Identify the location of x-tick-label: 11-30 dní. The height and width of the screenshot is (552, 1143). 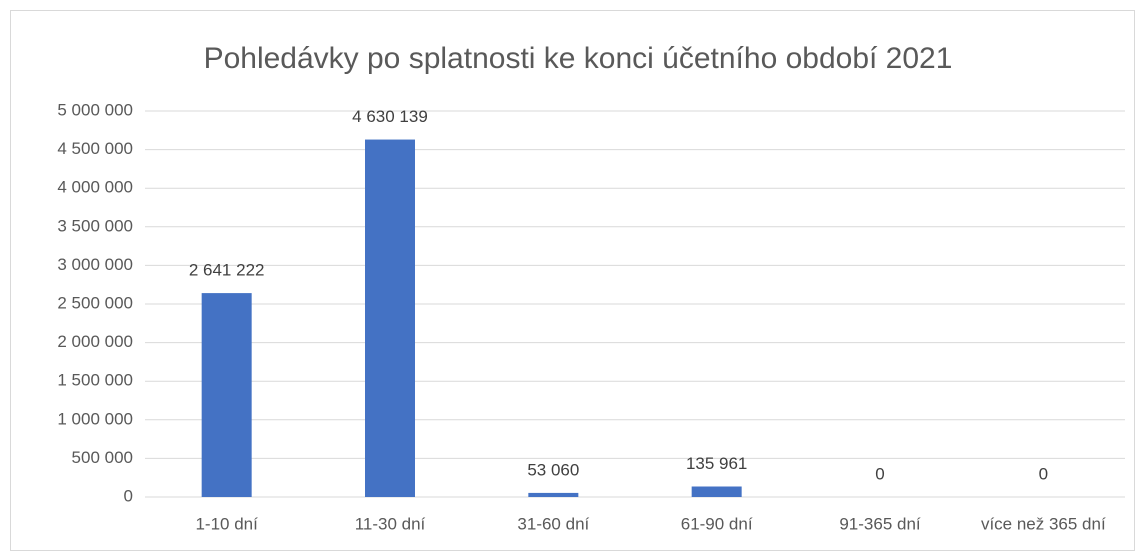
(390, 523).